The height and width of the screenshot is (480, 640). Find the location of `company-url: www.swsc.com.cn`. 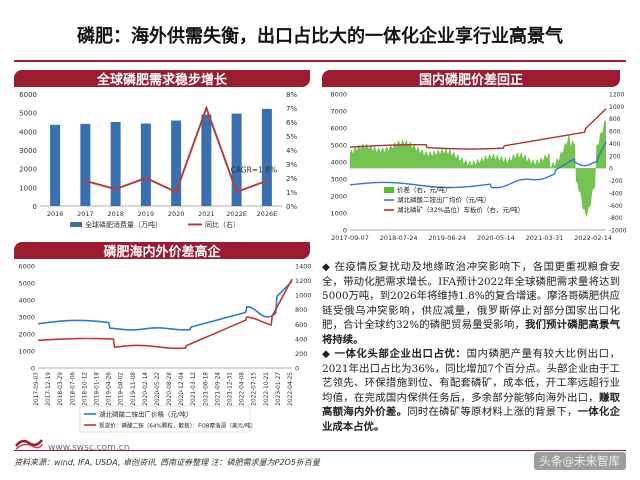

company-url: www.swsc.com.cn is located at coordinates (89, 448).